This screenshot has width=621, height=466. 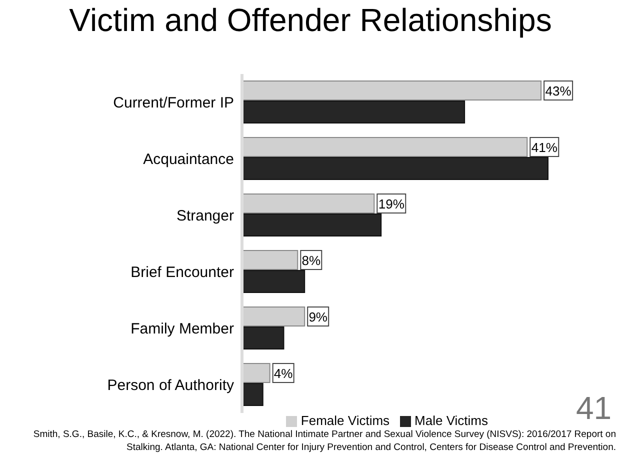 I want to click on text: Smith, S.G., Basile, K.C., & Kresnow, M. (2022). The National Intimate Partner and Sexual Violence Survey (NISVS): 2016/2017 Report on Stalking. Atlanta, GA: National Center for Injury Prevention and Control, Centers for Disease Control and Prevention., so click(x=324, y=441).